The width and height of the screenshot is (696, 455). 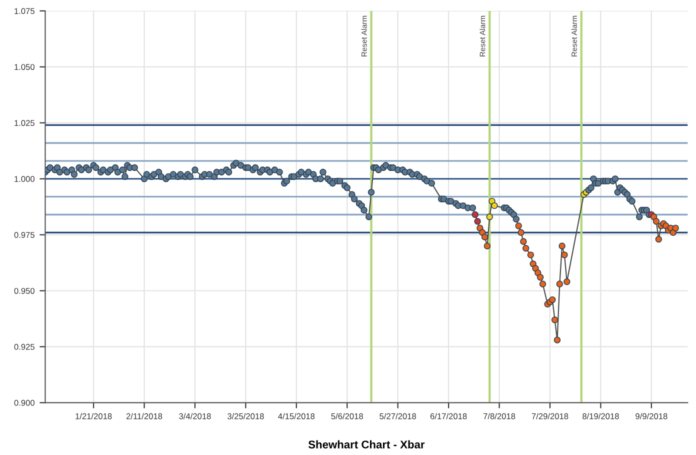 What do you see at coordinates (448, 416) in the screenshot?
I see `x-tick-label: 6/17/2018` at bounding box center [448, 416].